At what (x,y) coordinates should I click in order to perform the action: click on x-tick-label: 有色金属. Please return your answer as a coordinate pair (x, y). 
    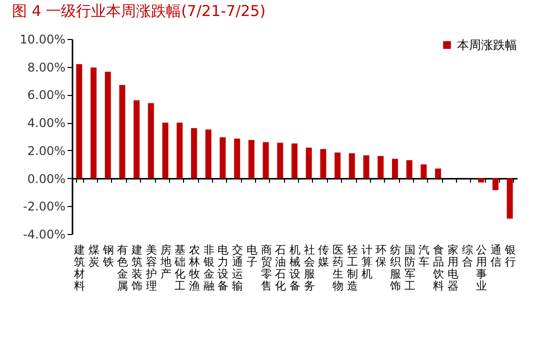
    Looking at the image, I should click on (122, 268).